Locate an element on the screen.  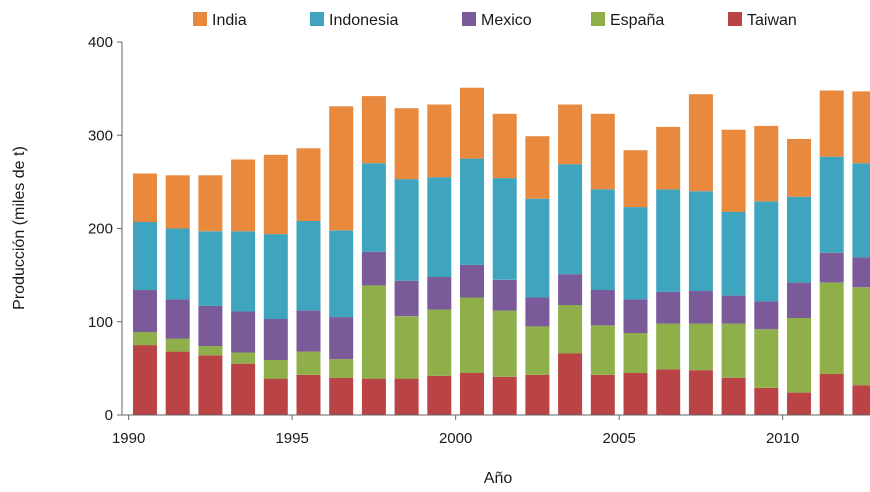
legend-label-india: India is located at coordinates (229, 20).